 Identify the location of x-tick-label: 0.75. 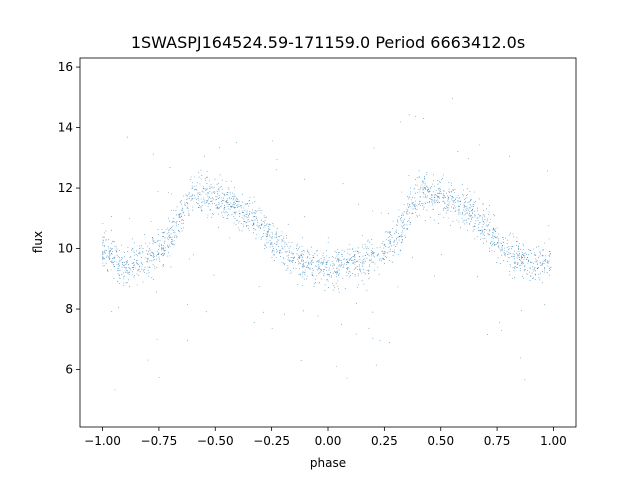
(497, 441).